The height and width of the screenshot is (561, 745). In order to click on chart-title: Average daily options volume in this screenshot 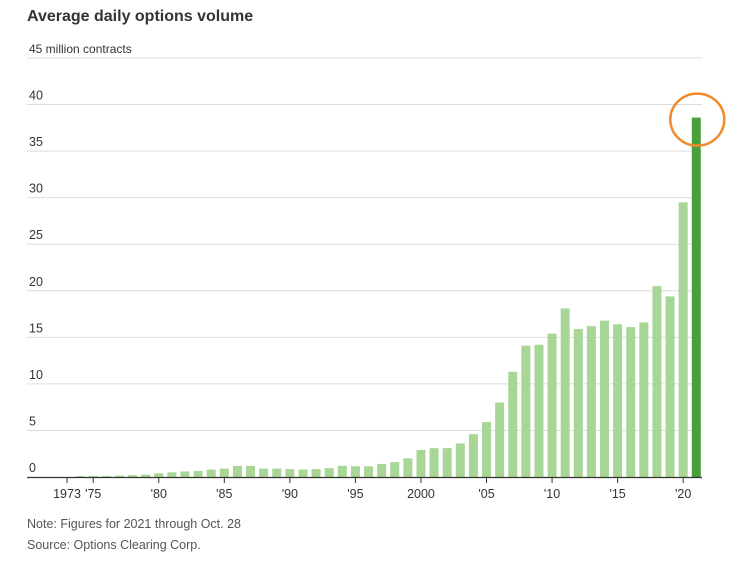, I will do `click(140, 16)`.